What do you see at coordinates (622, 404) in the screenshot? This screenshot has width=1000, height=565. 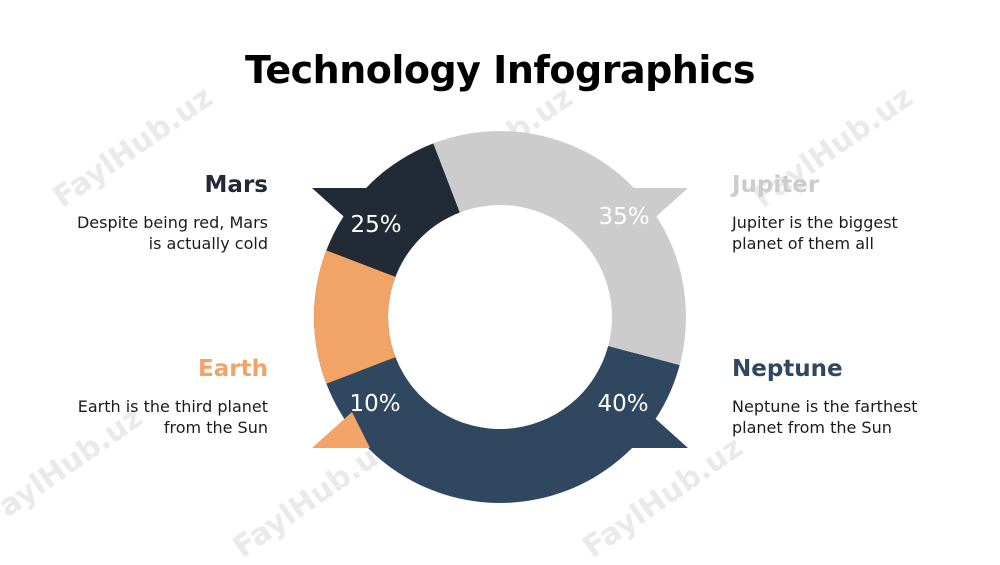 I see `neptune-value-label: 40%` at bounding box center [622, 404].